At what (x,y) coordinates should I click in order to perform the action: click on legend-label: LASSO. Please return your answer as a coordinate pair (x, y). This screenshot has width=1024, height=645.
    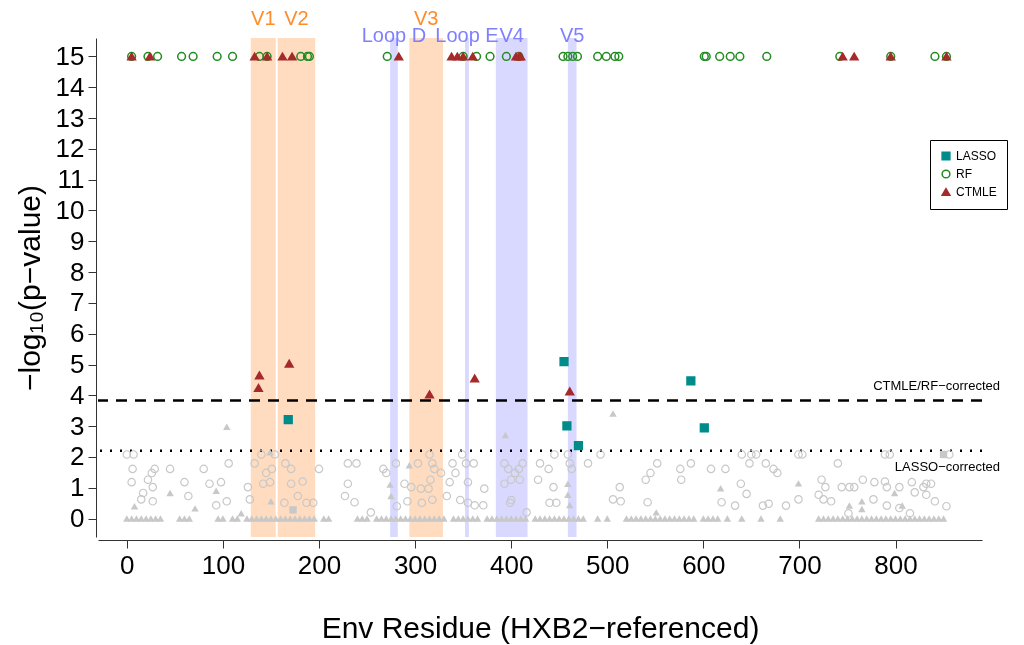
    Looking at the image, I should click on (976, 156).